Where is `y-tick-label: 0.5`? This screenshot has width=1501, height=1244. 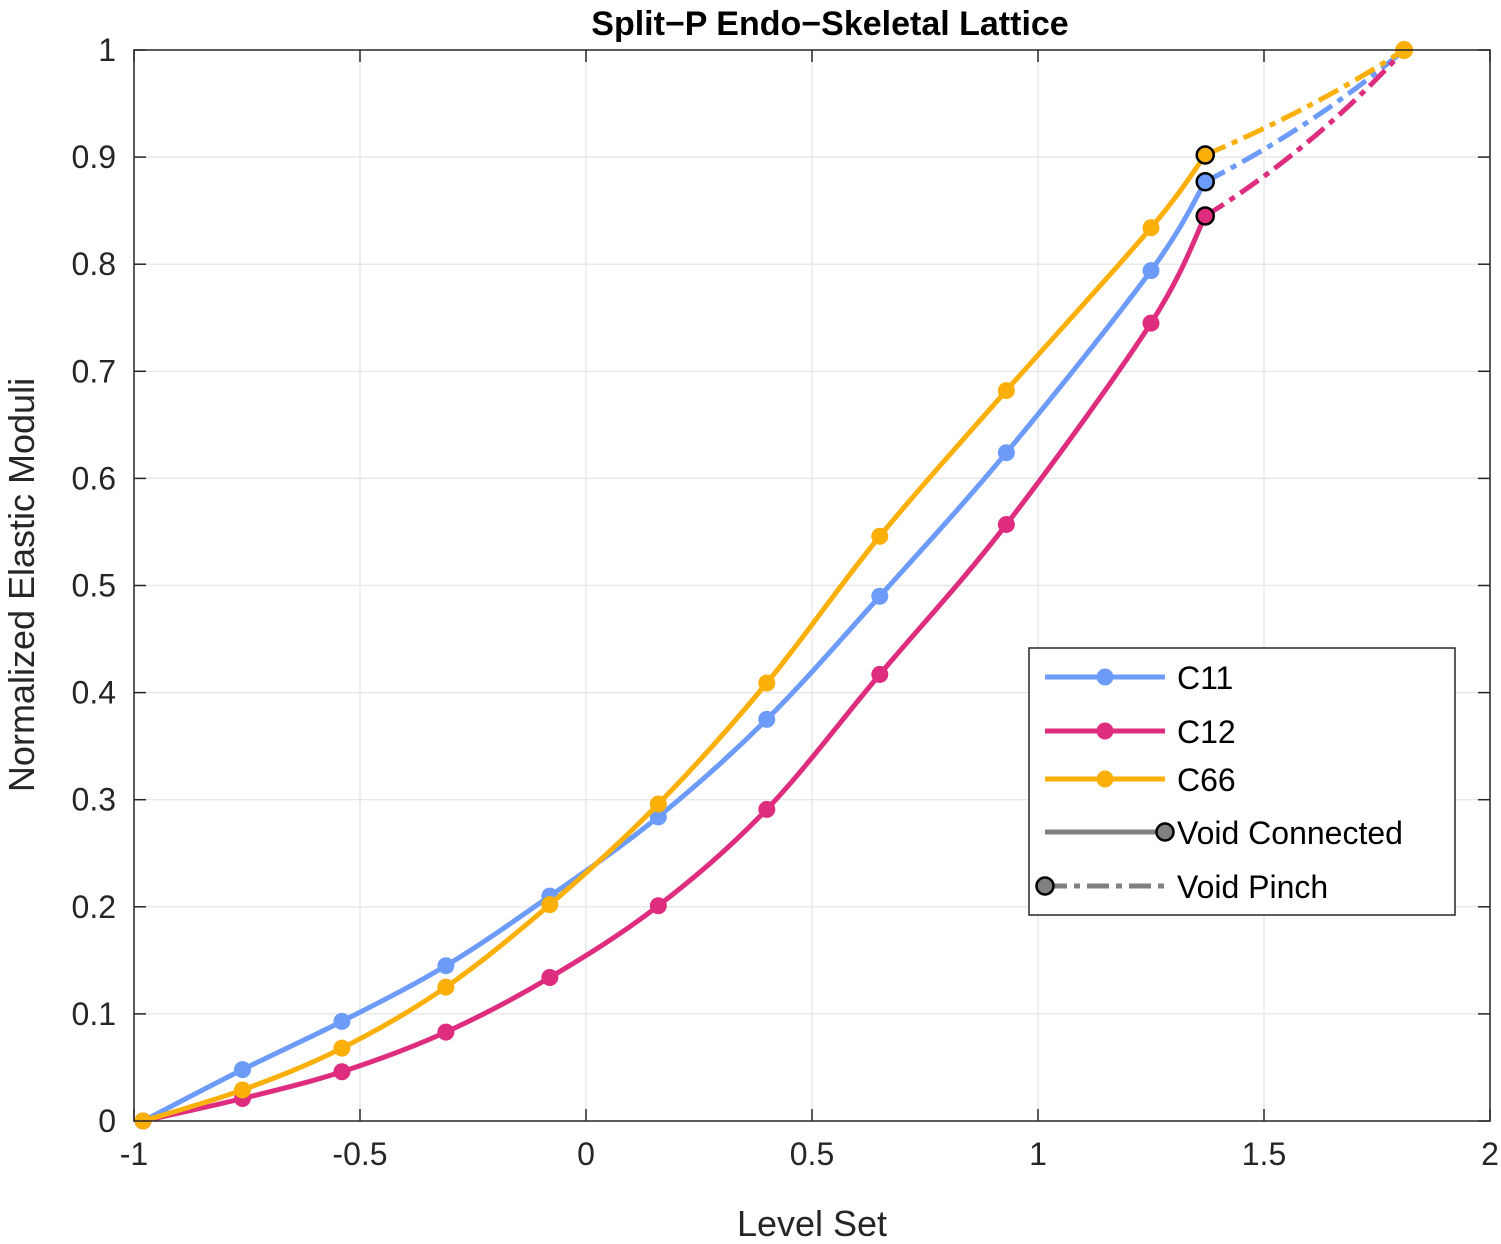
y-tick-label: 0.5 is located at coordinates (94, 586).